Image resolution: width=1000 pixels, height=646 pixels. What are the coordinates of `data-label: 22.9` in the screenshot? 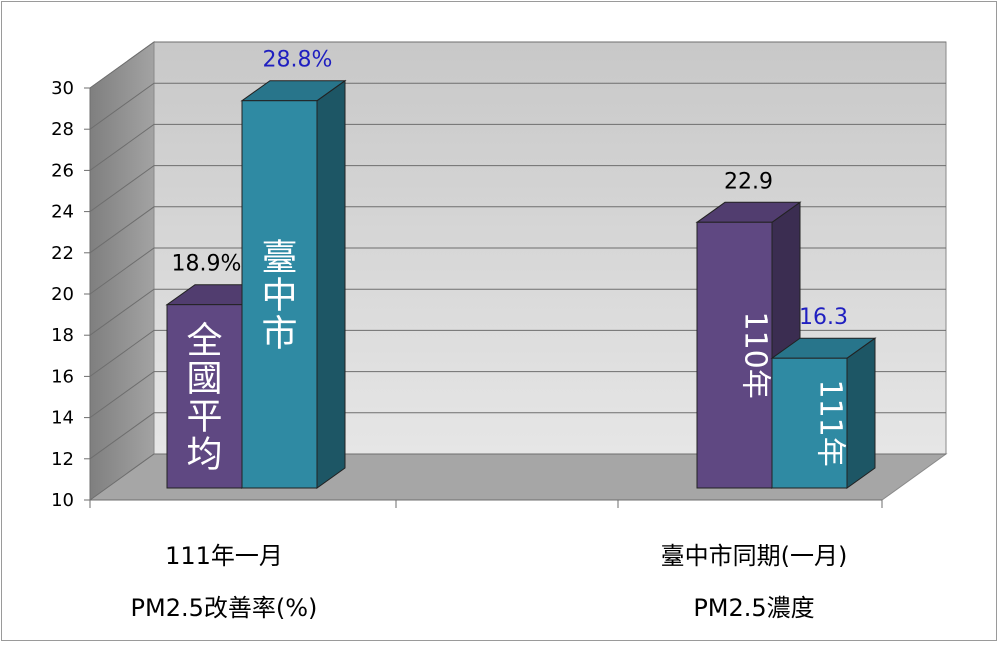 It's located at (748, 181).